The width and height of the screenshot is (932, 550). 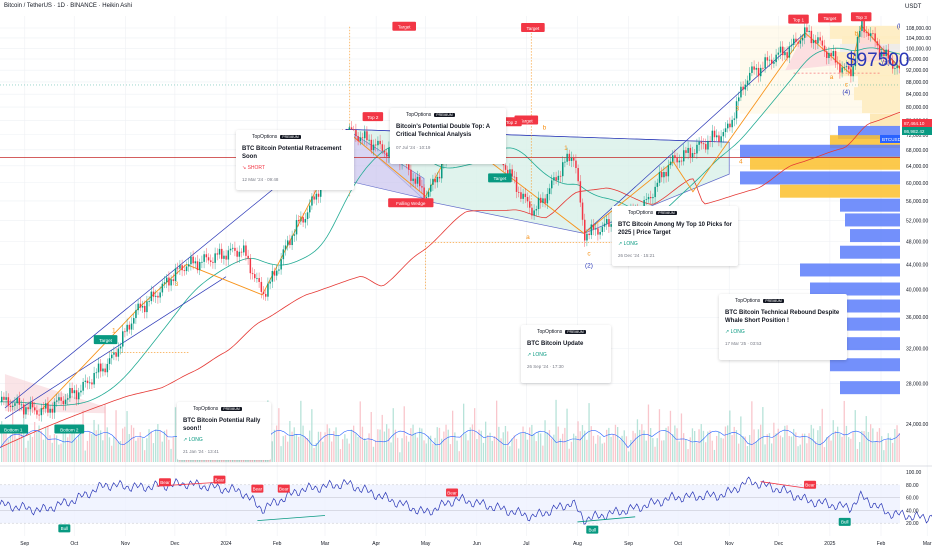 I want to click on premium-badge: PREMIUM, so click(x=666, y=213).